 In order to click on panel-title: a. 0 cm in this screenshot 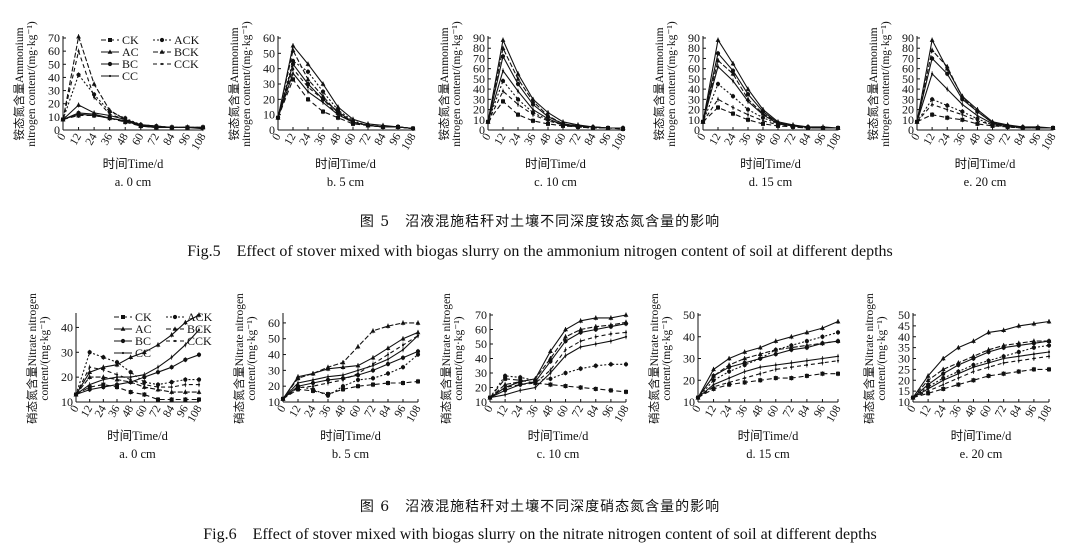, I will do `click(133, 182)`.